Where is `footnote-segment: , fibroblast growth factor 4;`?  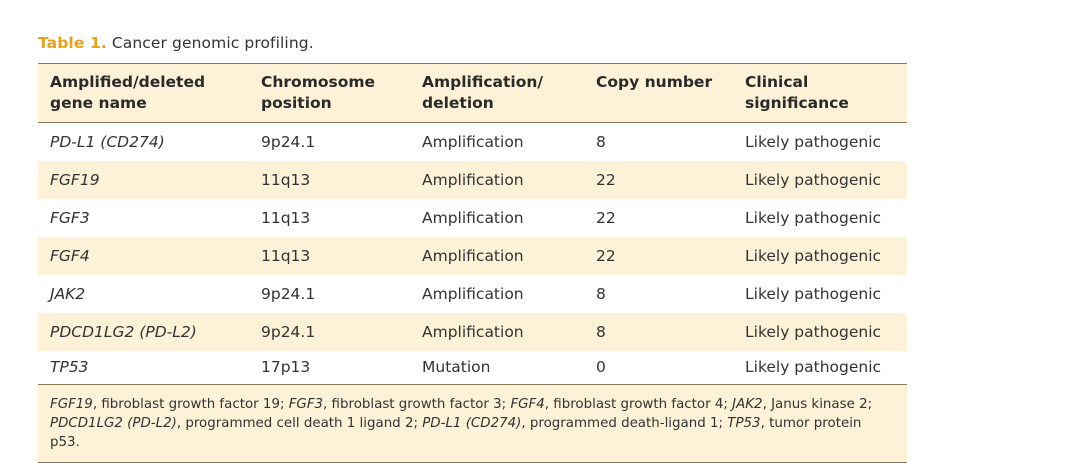 footnote-segment: , fibroblast growth factor 4; is located at coordinates (638, 404).